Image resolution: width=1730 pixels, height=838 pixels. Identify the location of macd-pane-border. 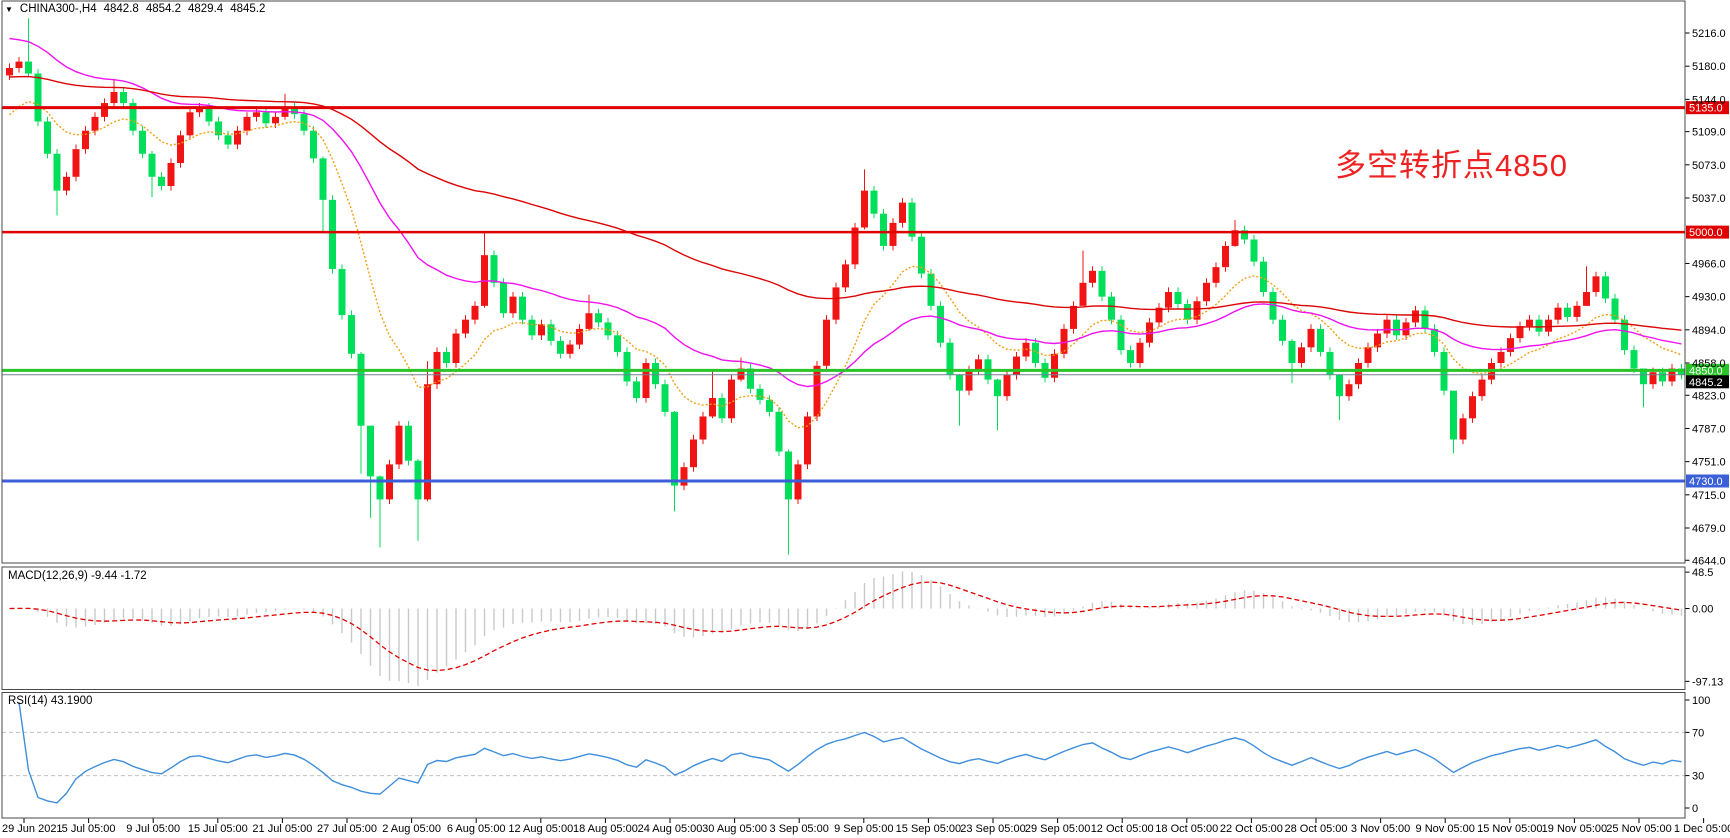
(843, 628).